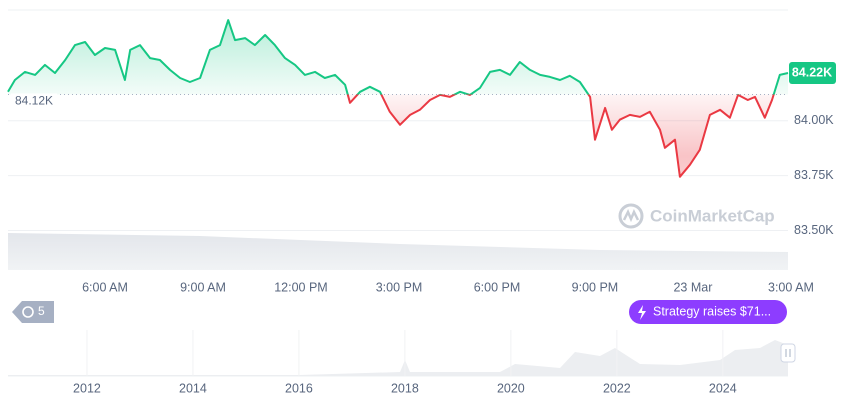  Describe the element at coordinates (33, 312) in the screenshot. I see `history-button: 5` at that location.